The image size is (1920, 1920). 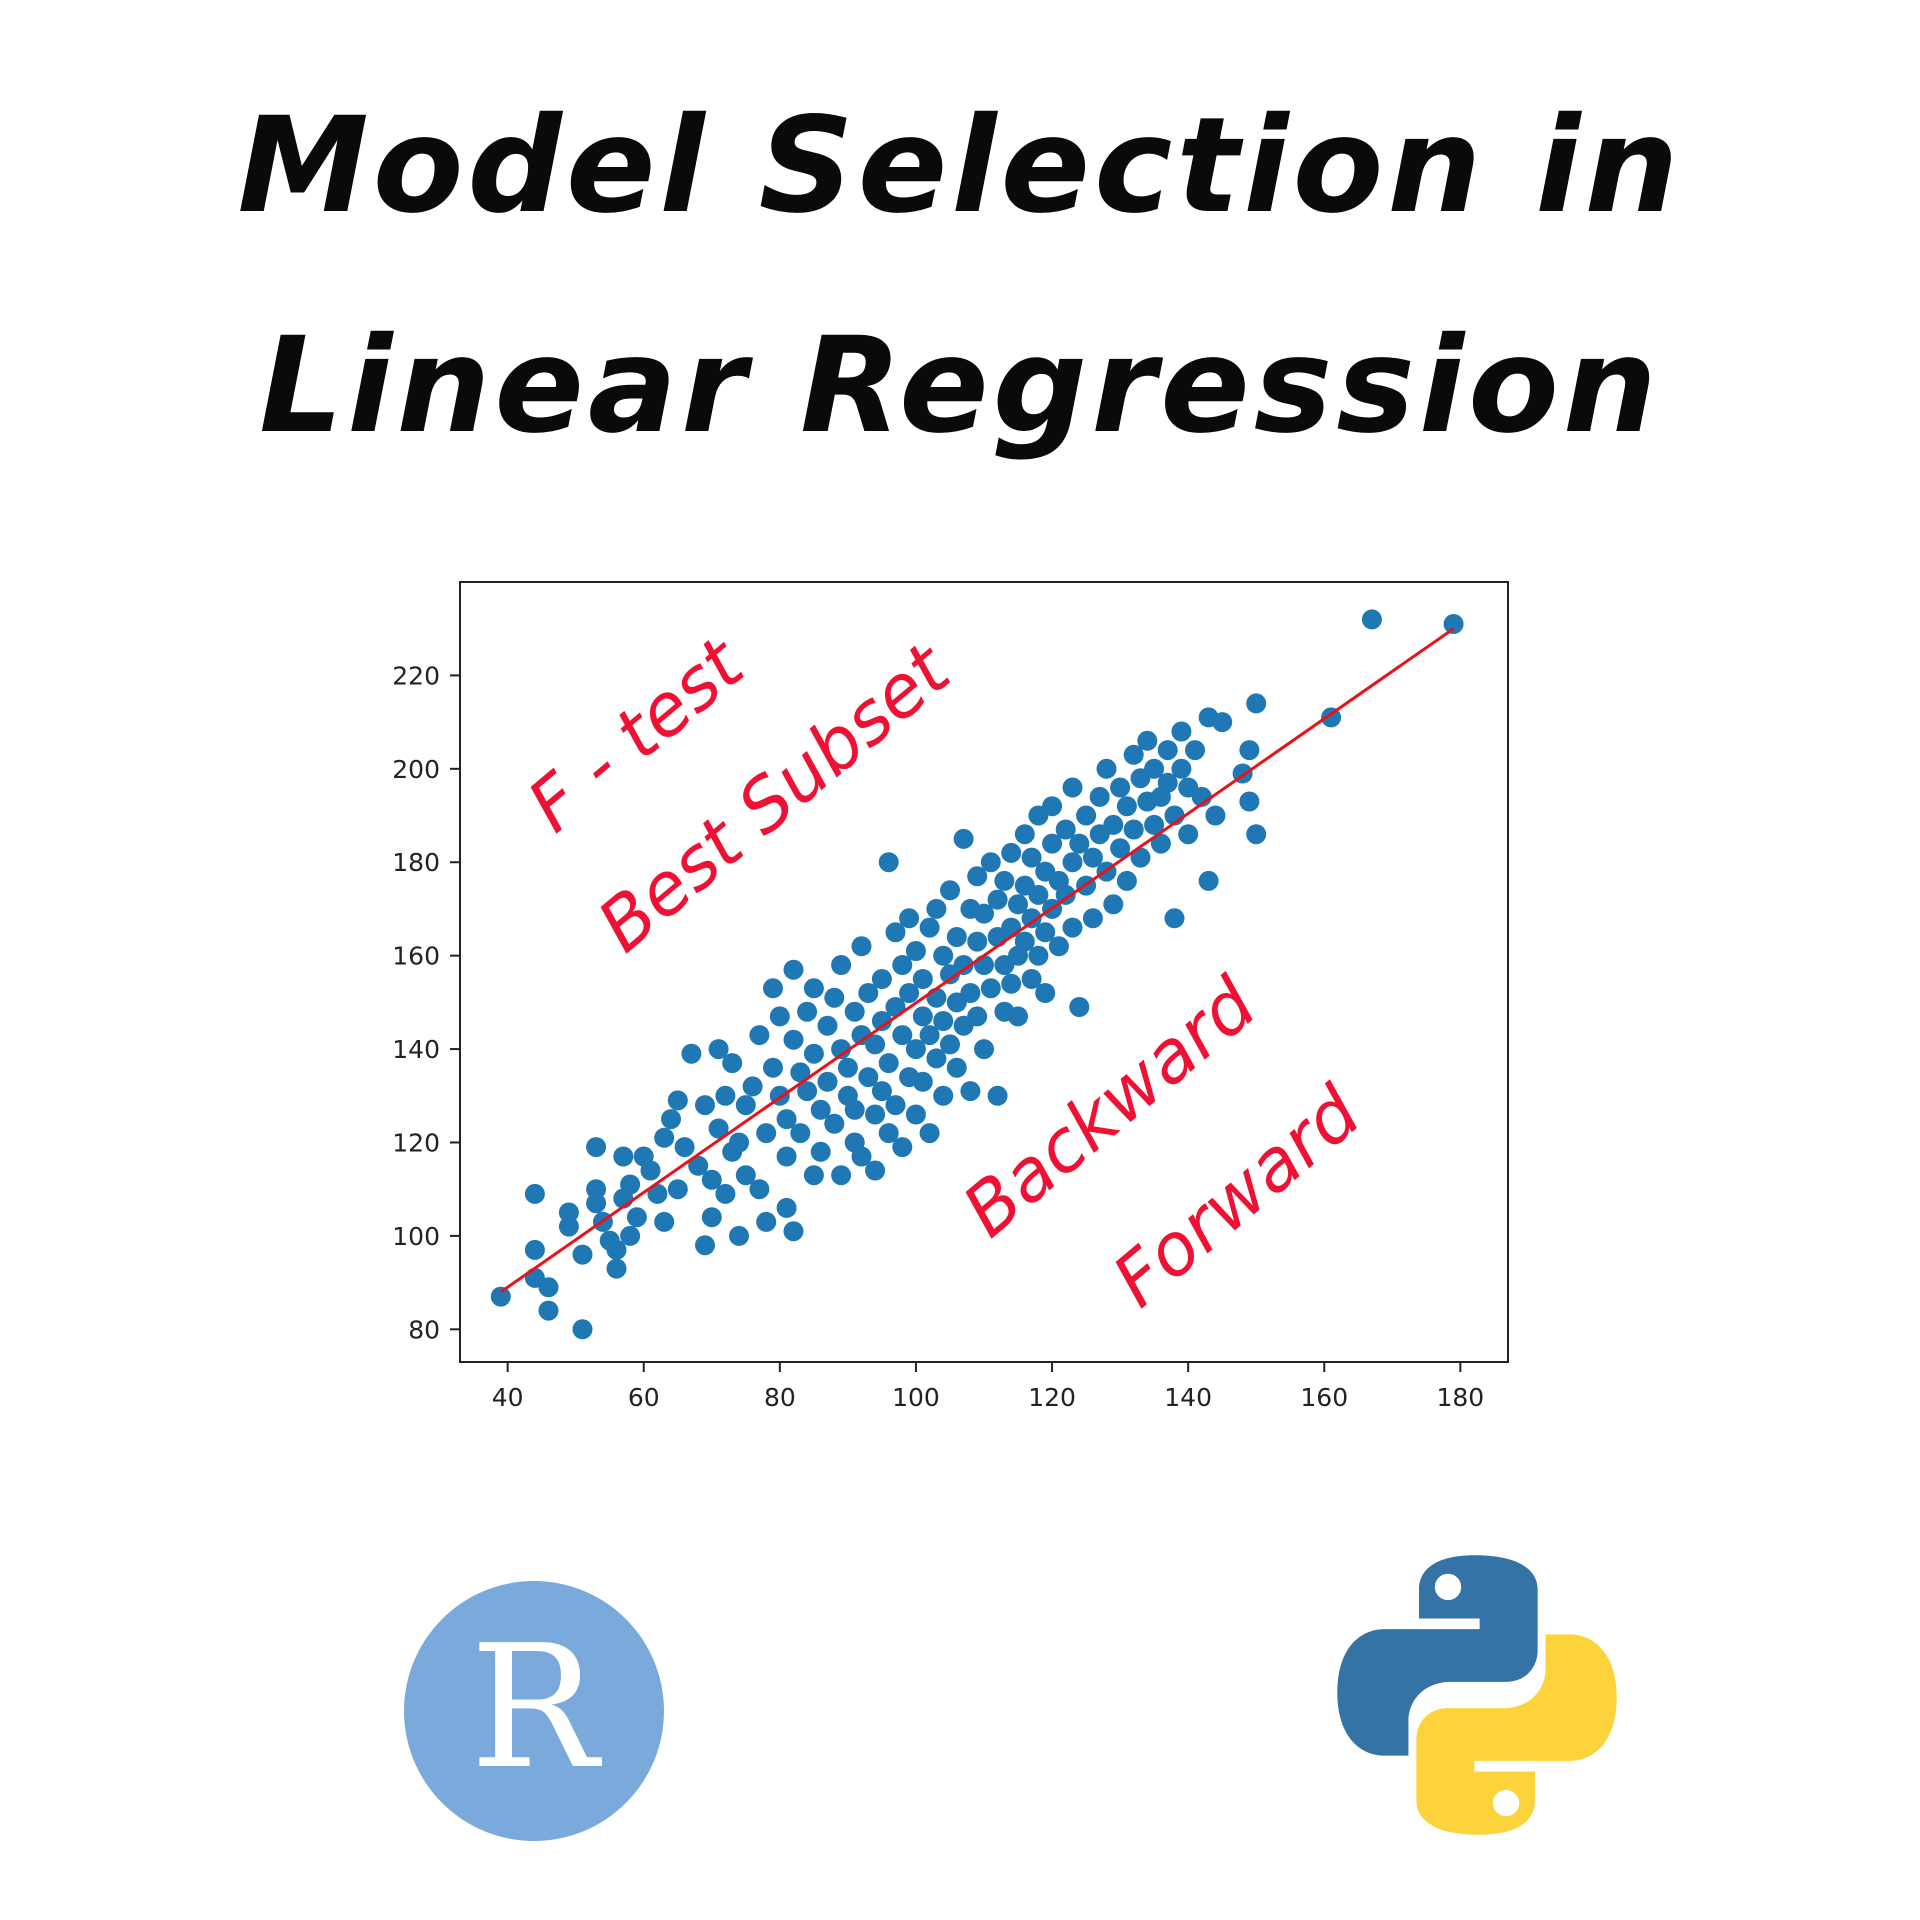 What do you see at coordinates (1477, 1695) in the screenshot?
I see `python-logo-icon` at bounding box center [1477, 1695].